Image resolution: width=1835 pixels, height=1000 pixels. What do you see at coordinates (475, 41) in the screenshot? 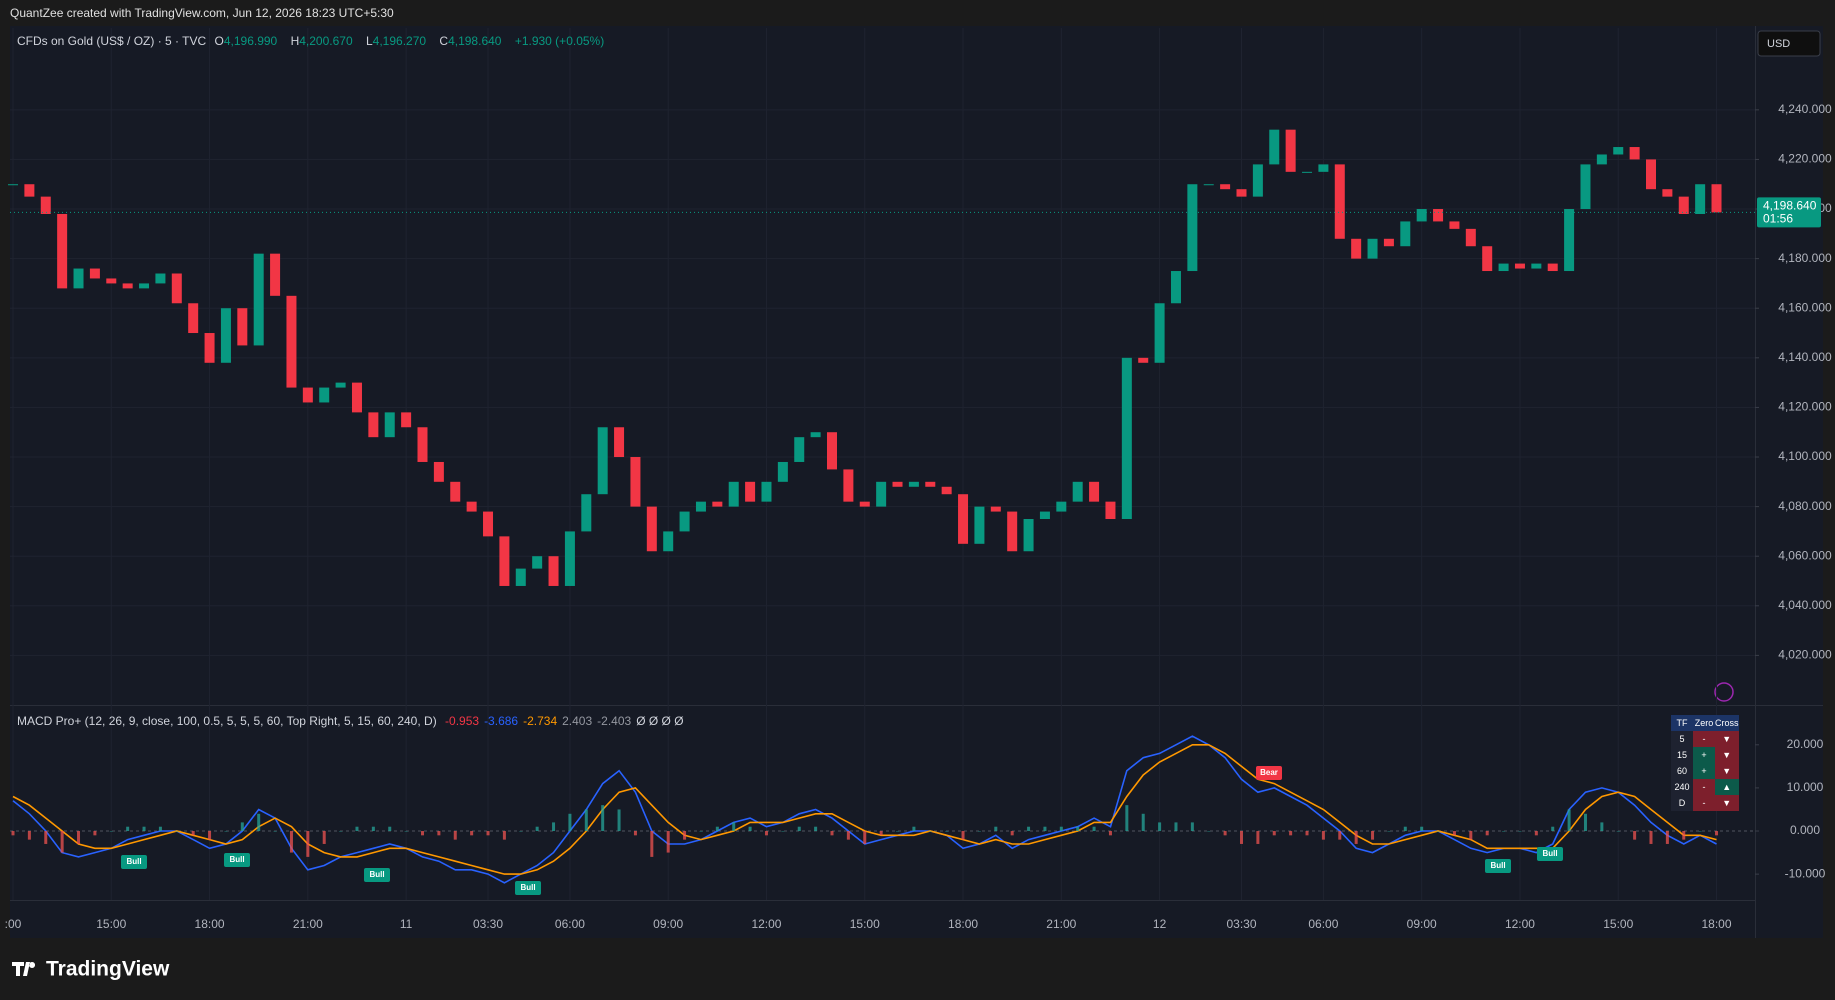
I see `ohlc-value: 4,198.640` at bounding box center [475, 41].